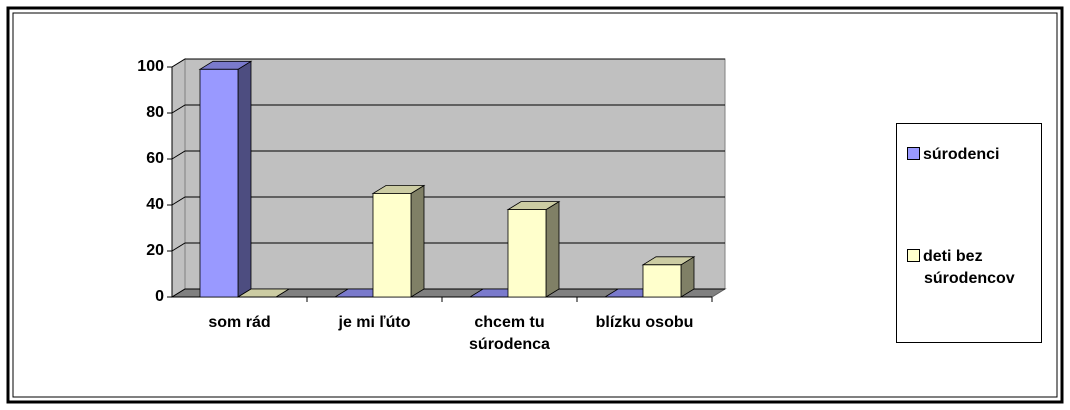 The image size is (1070, 410). What do you see at coordinates (155, 158) in the screenshot?
I see `y-tick-label: 60` at bounding box center [155, 158].